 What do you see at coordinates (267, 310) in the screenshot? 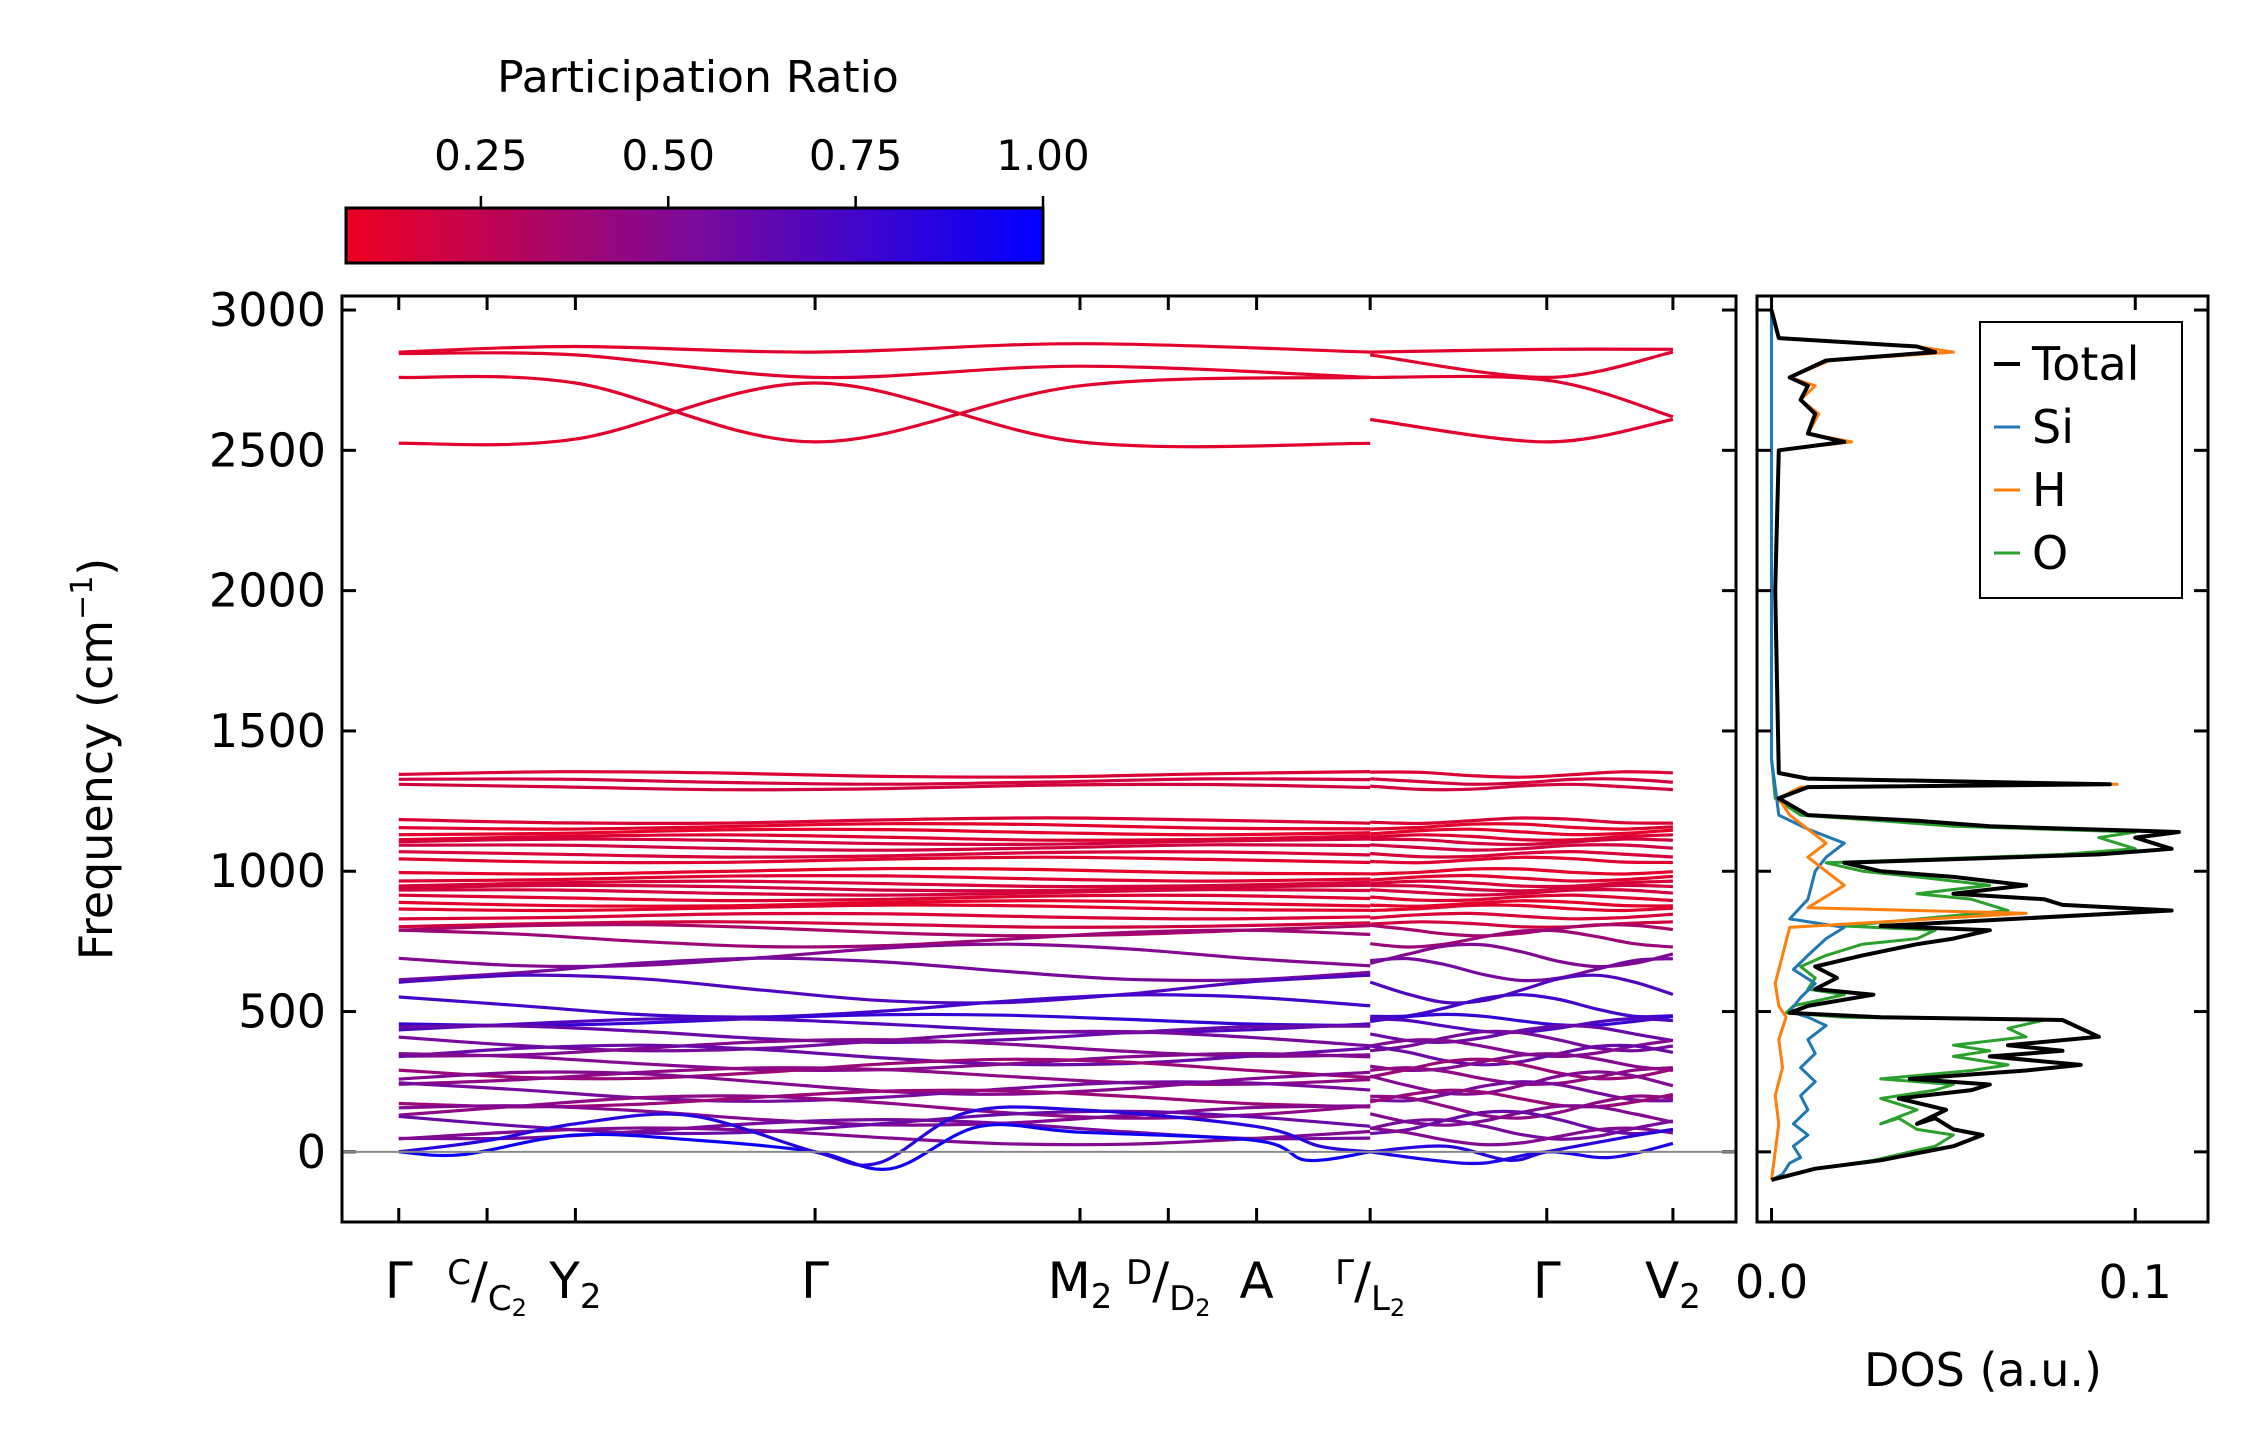
I see `y-tick-label: 3000` at bounding box center [267, 310].